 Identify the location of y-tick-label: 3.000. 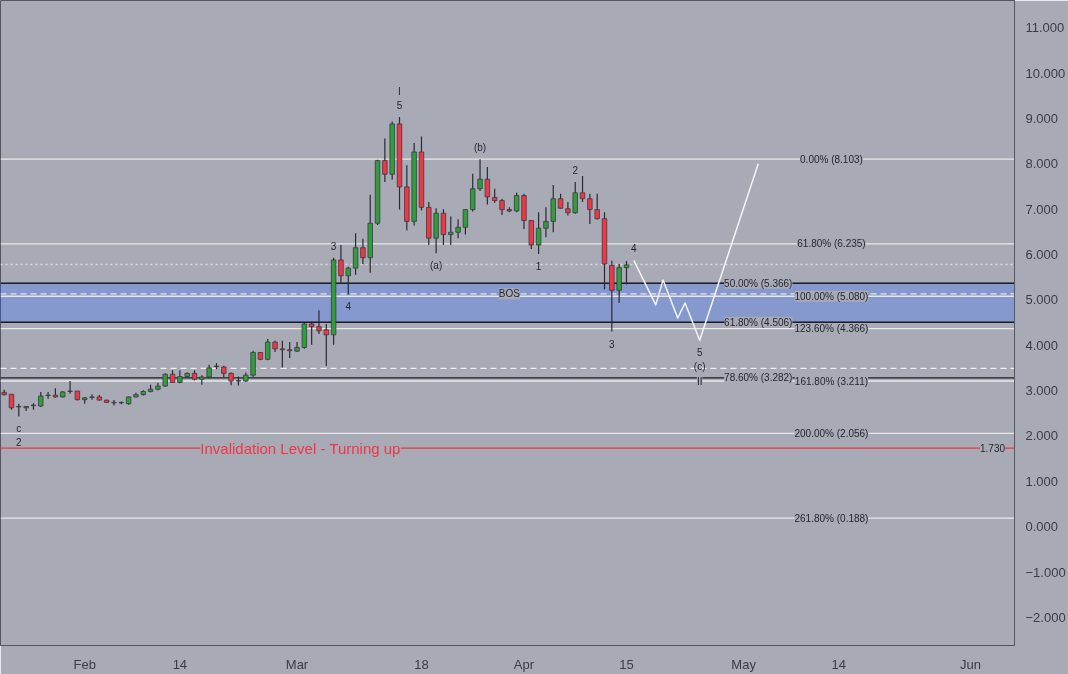
(1042, 391).